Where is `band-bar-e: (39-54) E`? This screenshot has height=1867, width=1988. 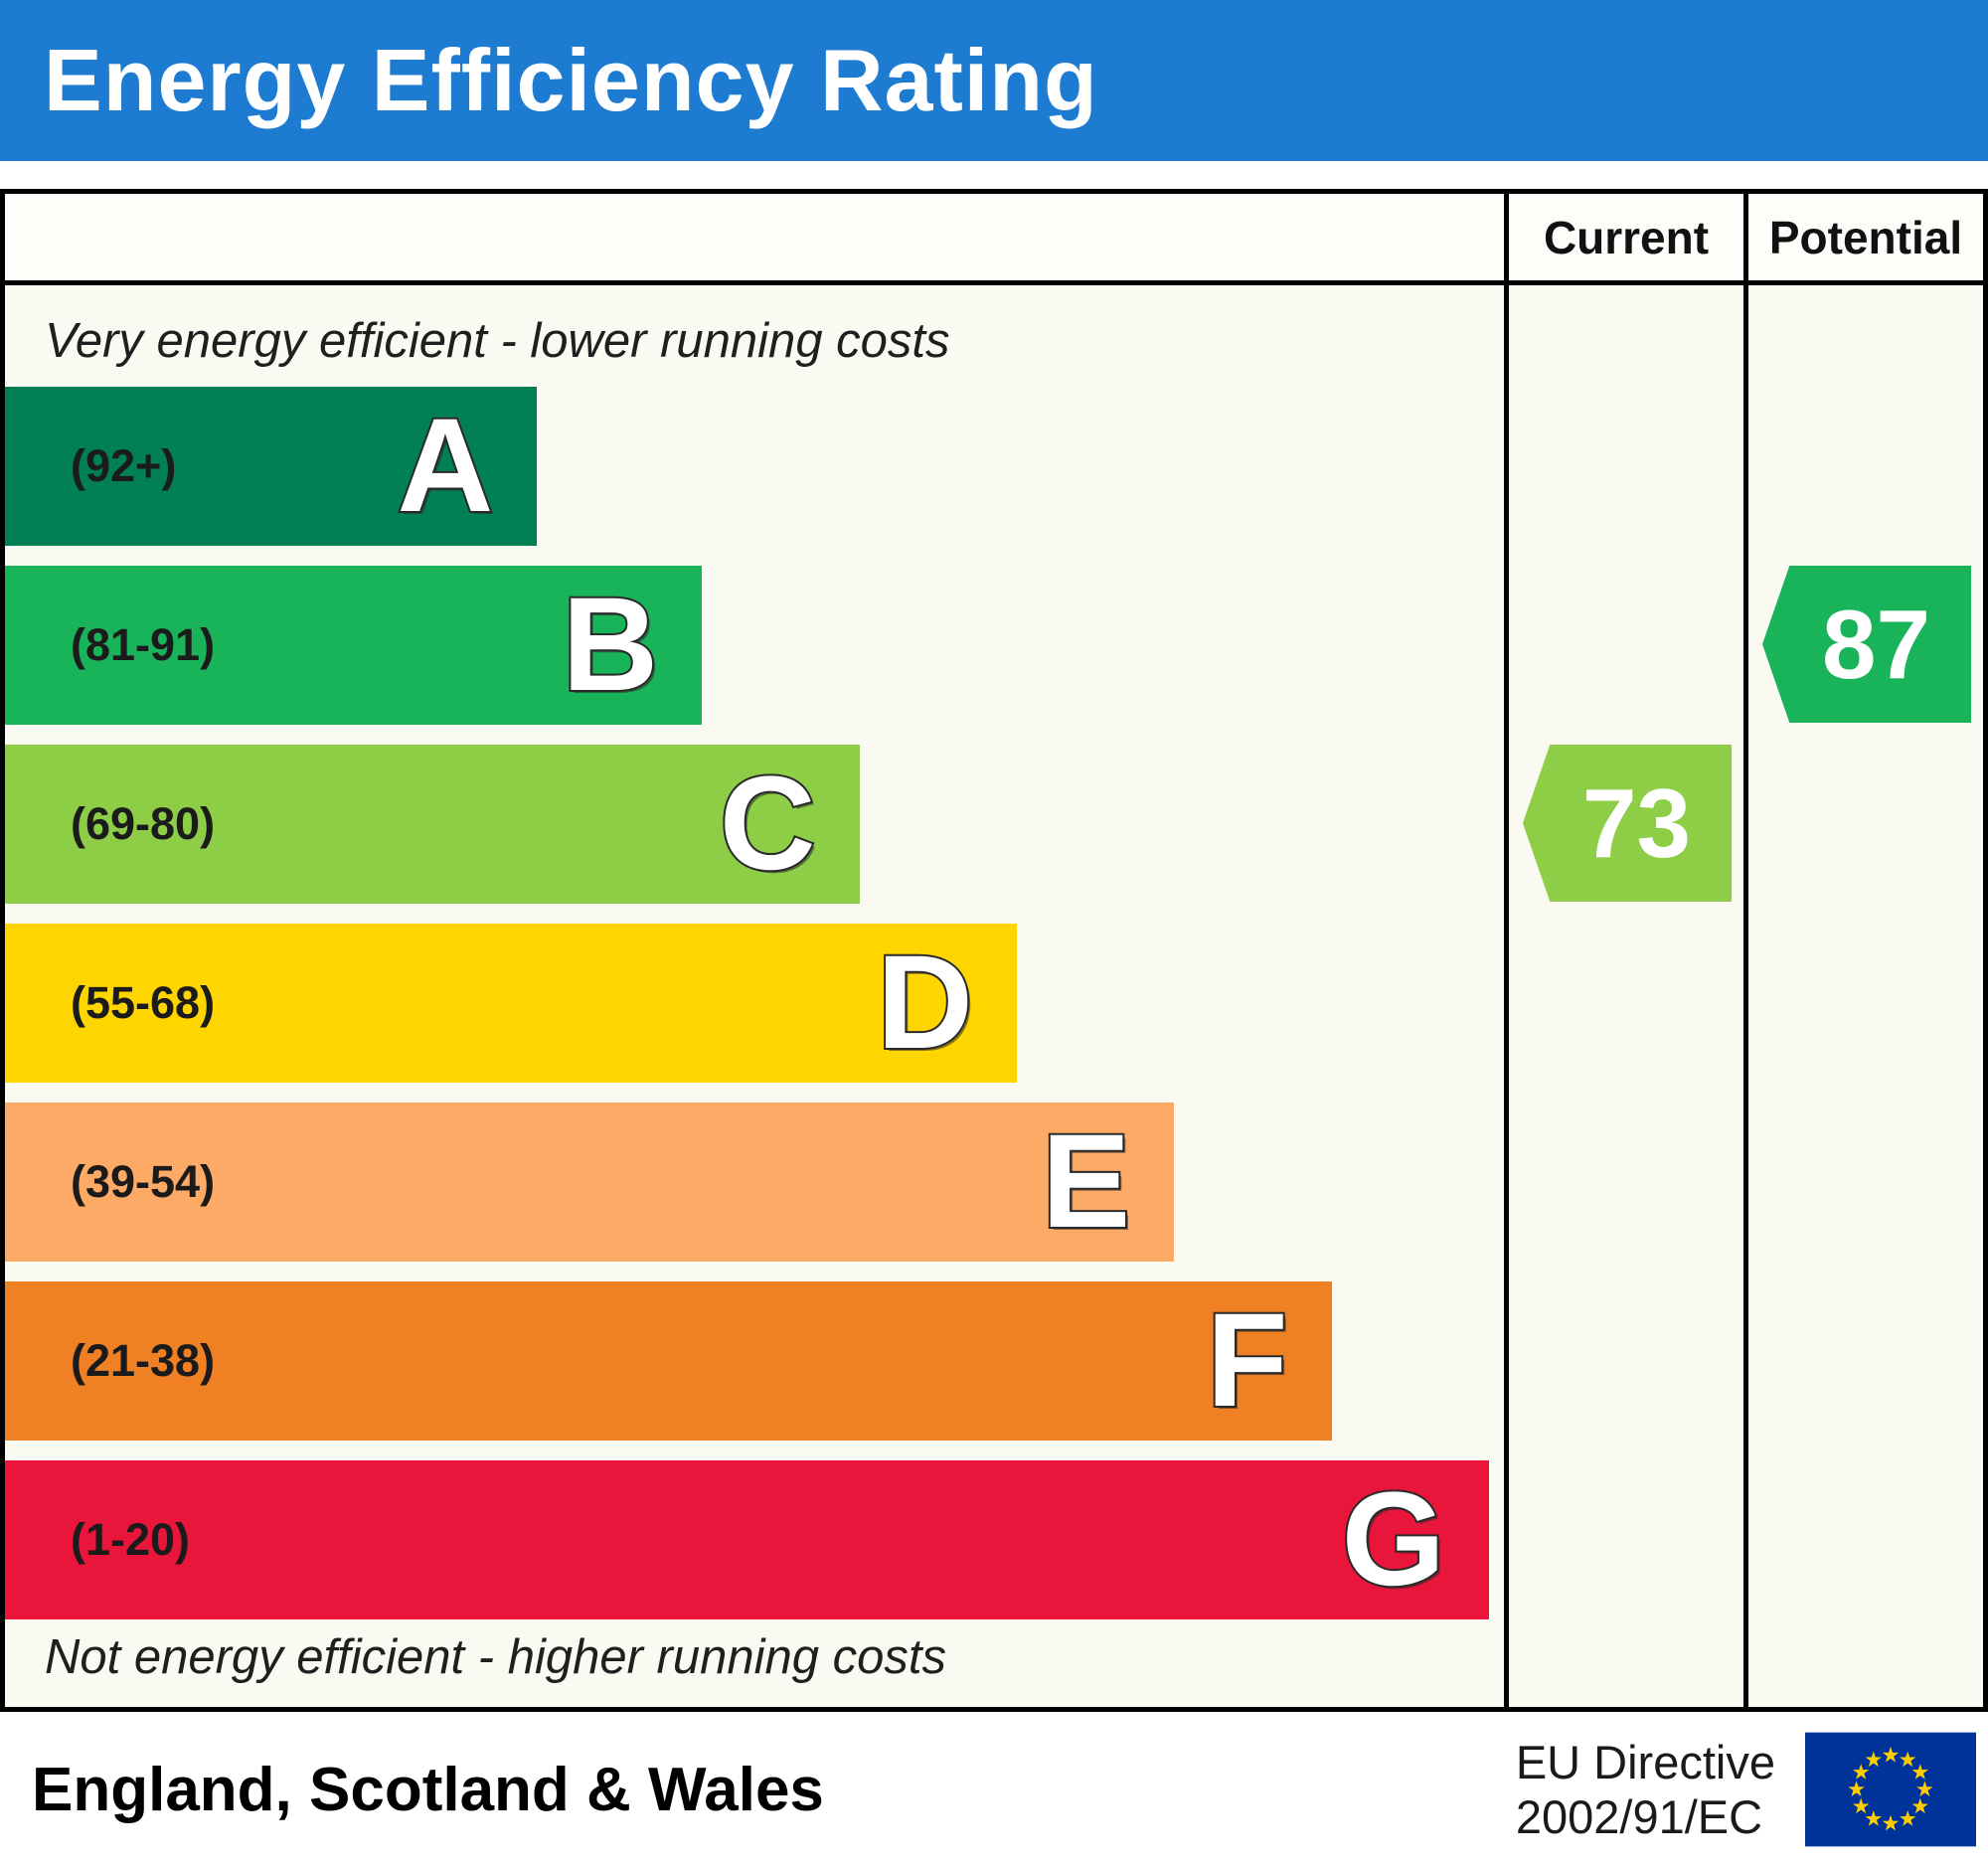 band-bar-e: (39-54) E is located at coordinates (590, 1182).